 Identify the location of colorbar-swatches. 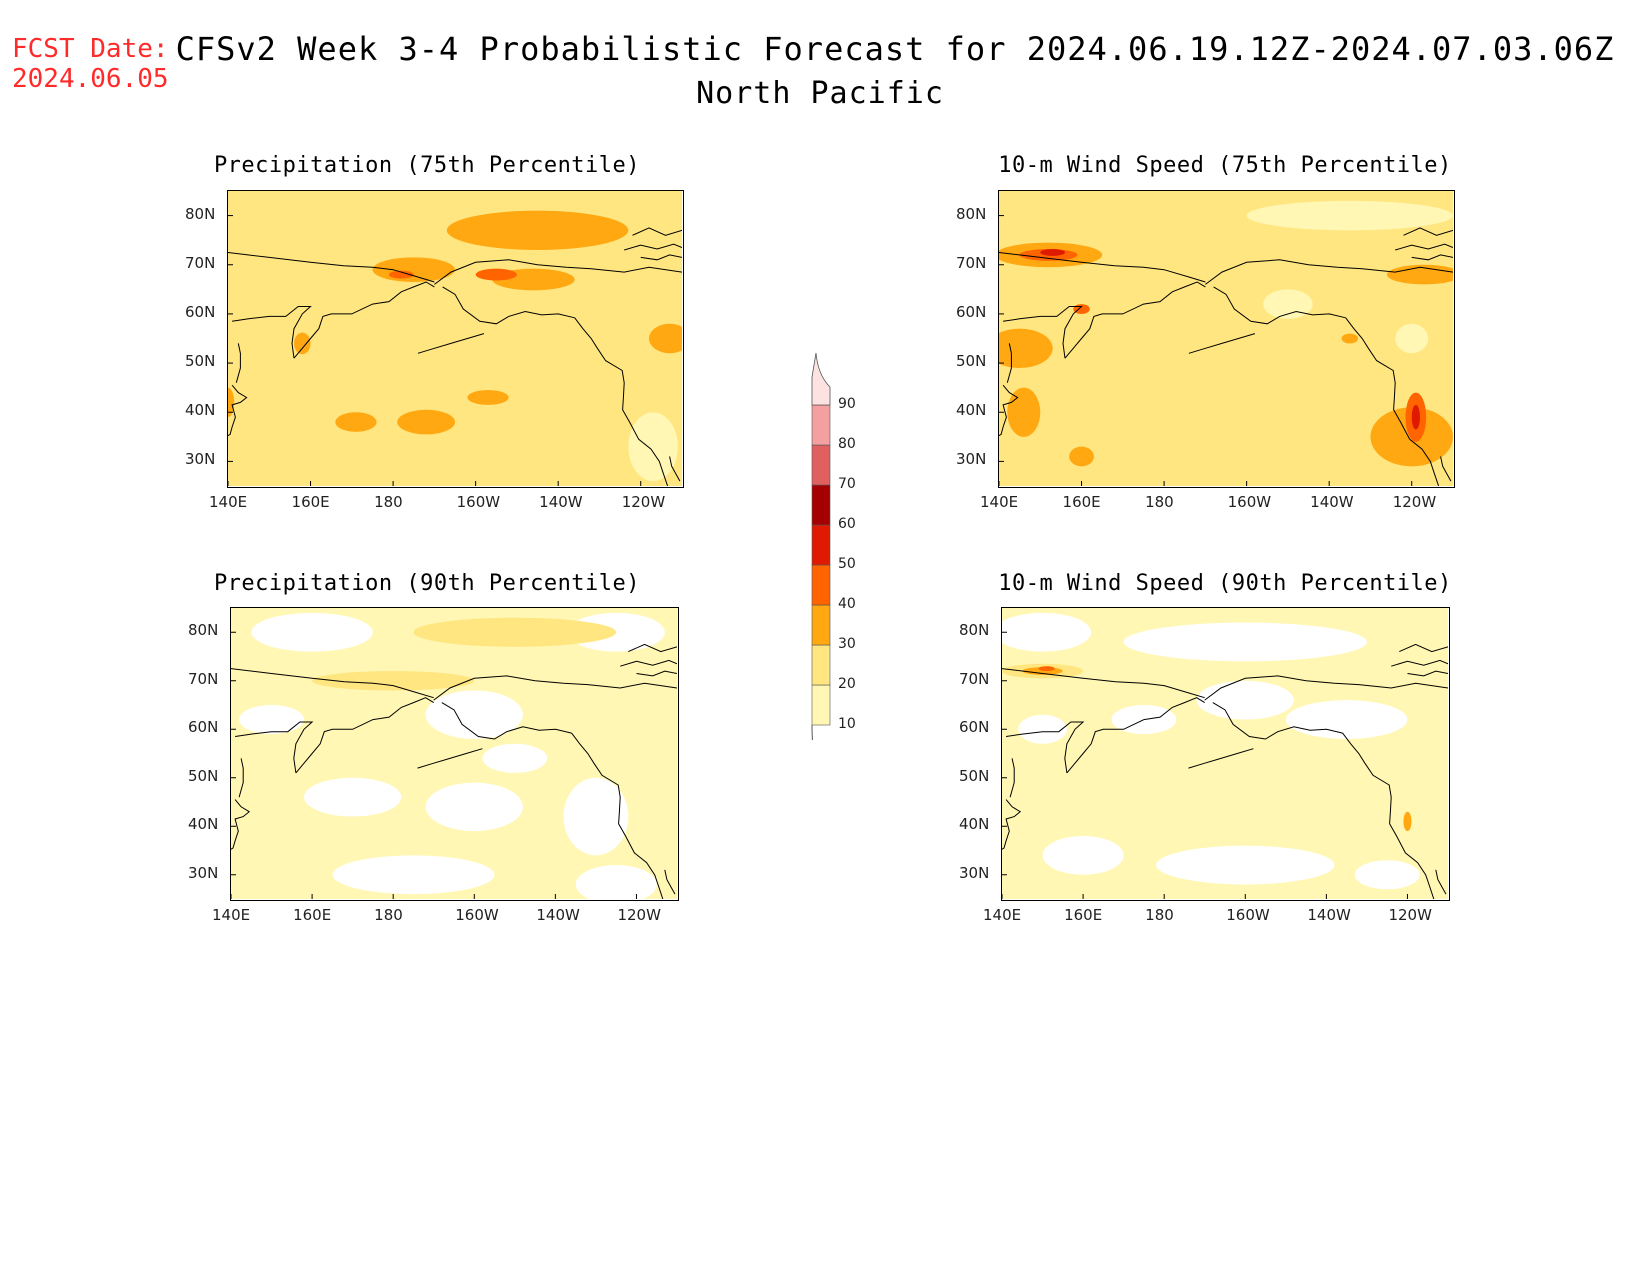
(821, 557).